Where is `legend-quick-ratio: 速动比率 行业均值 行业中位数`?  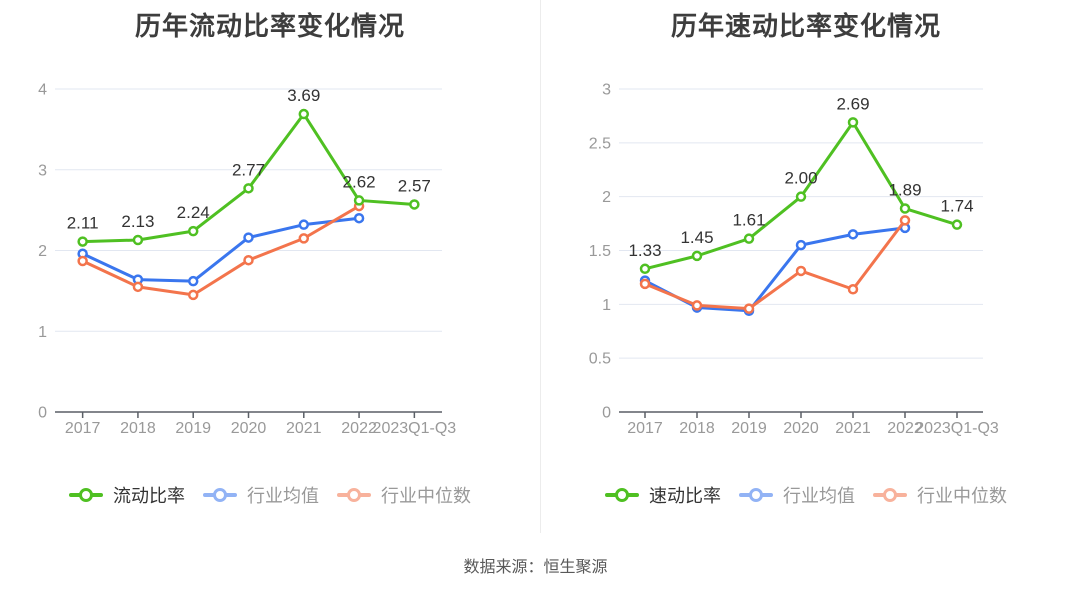
legend-quick-ratio: 速动比率 行业均值 行业中位数 is located at coordinates (806, 495).